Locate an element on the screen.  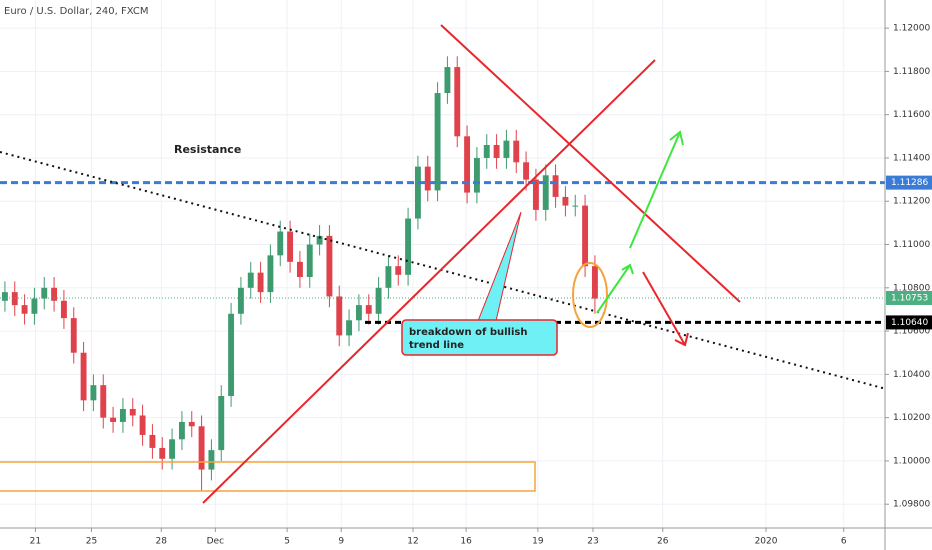
y-tick-label: 1.10200 is located at coordinates (911, 418).